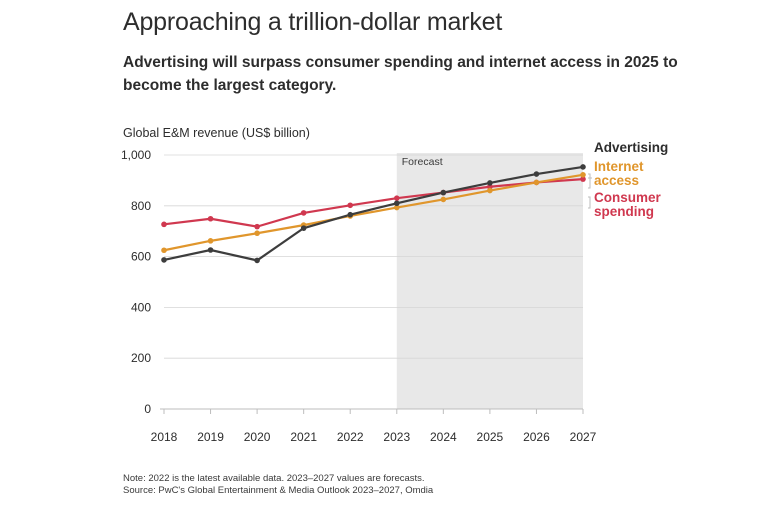  What do you see at coordinates (141, 257) in the screenshot?
I see `y-tick-label: 600` at bounding box center [141, 257].